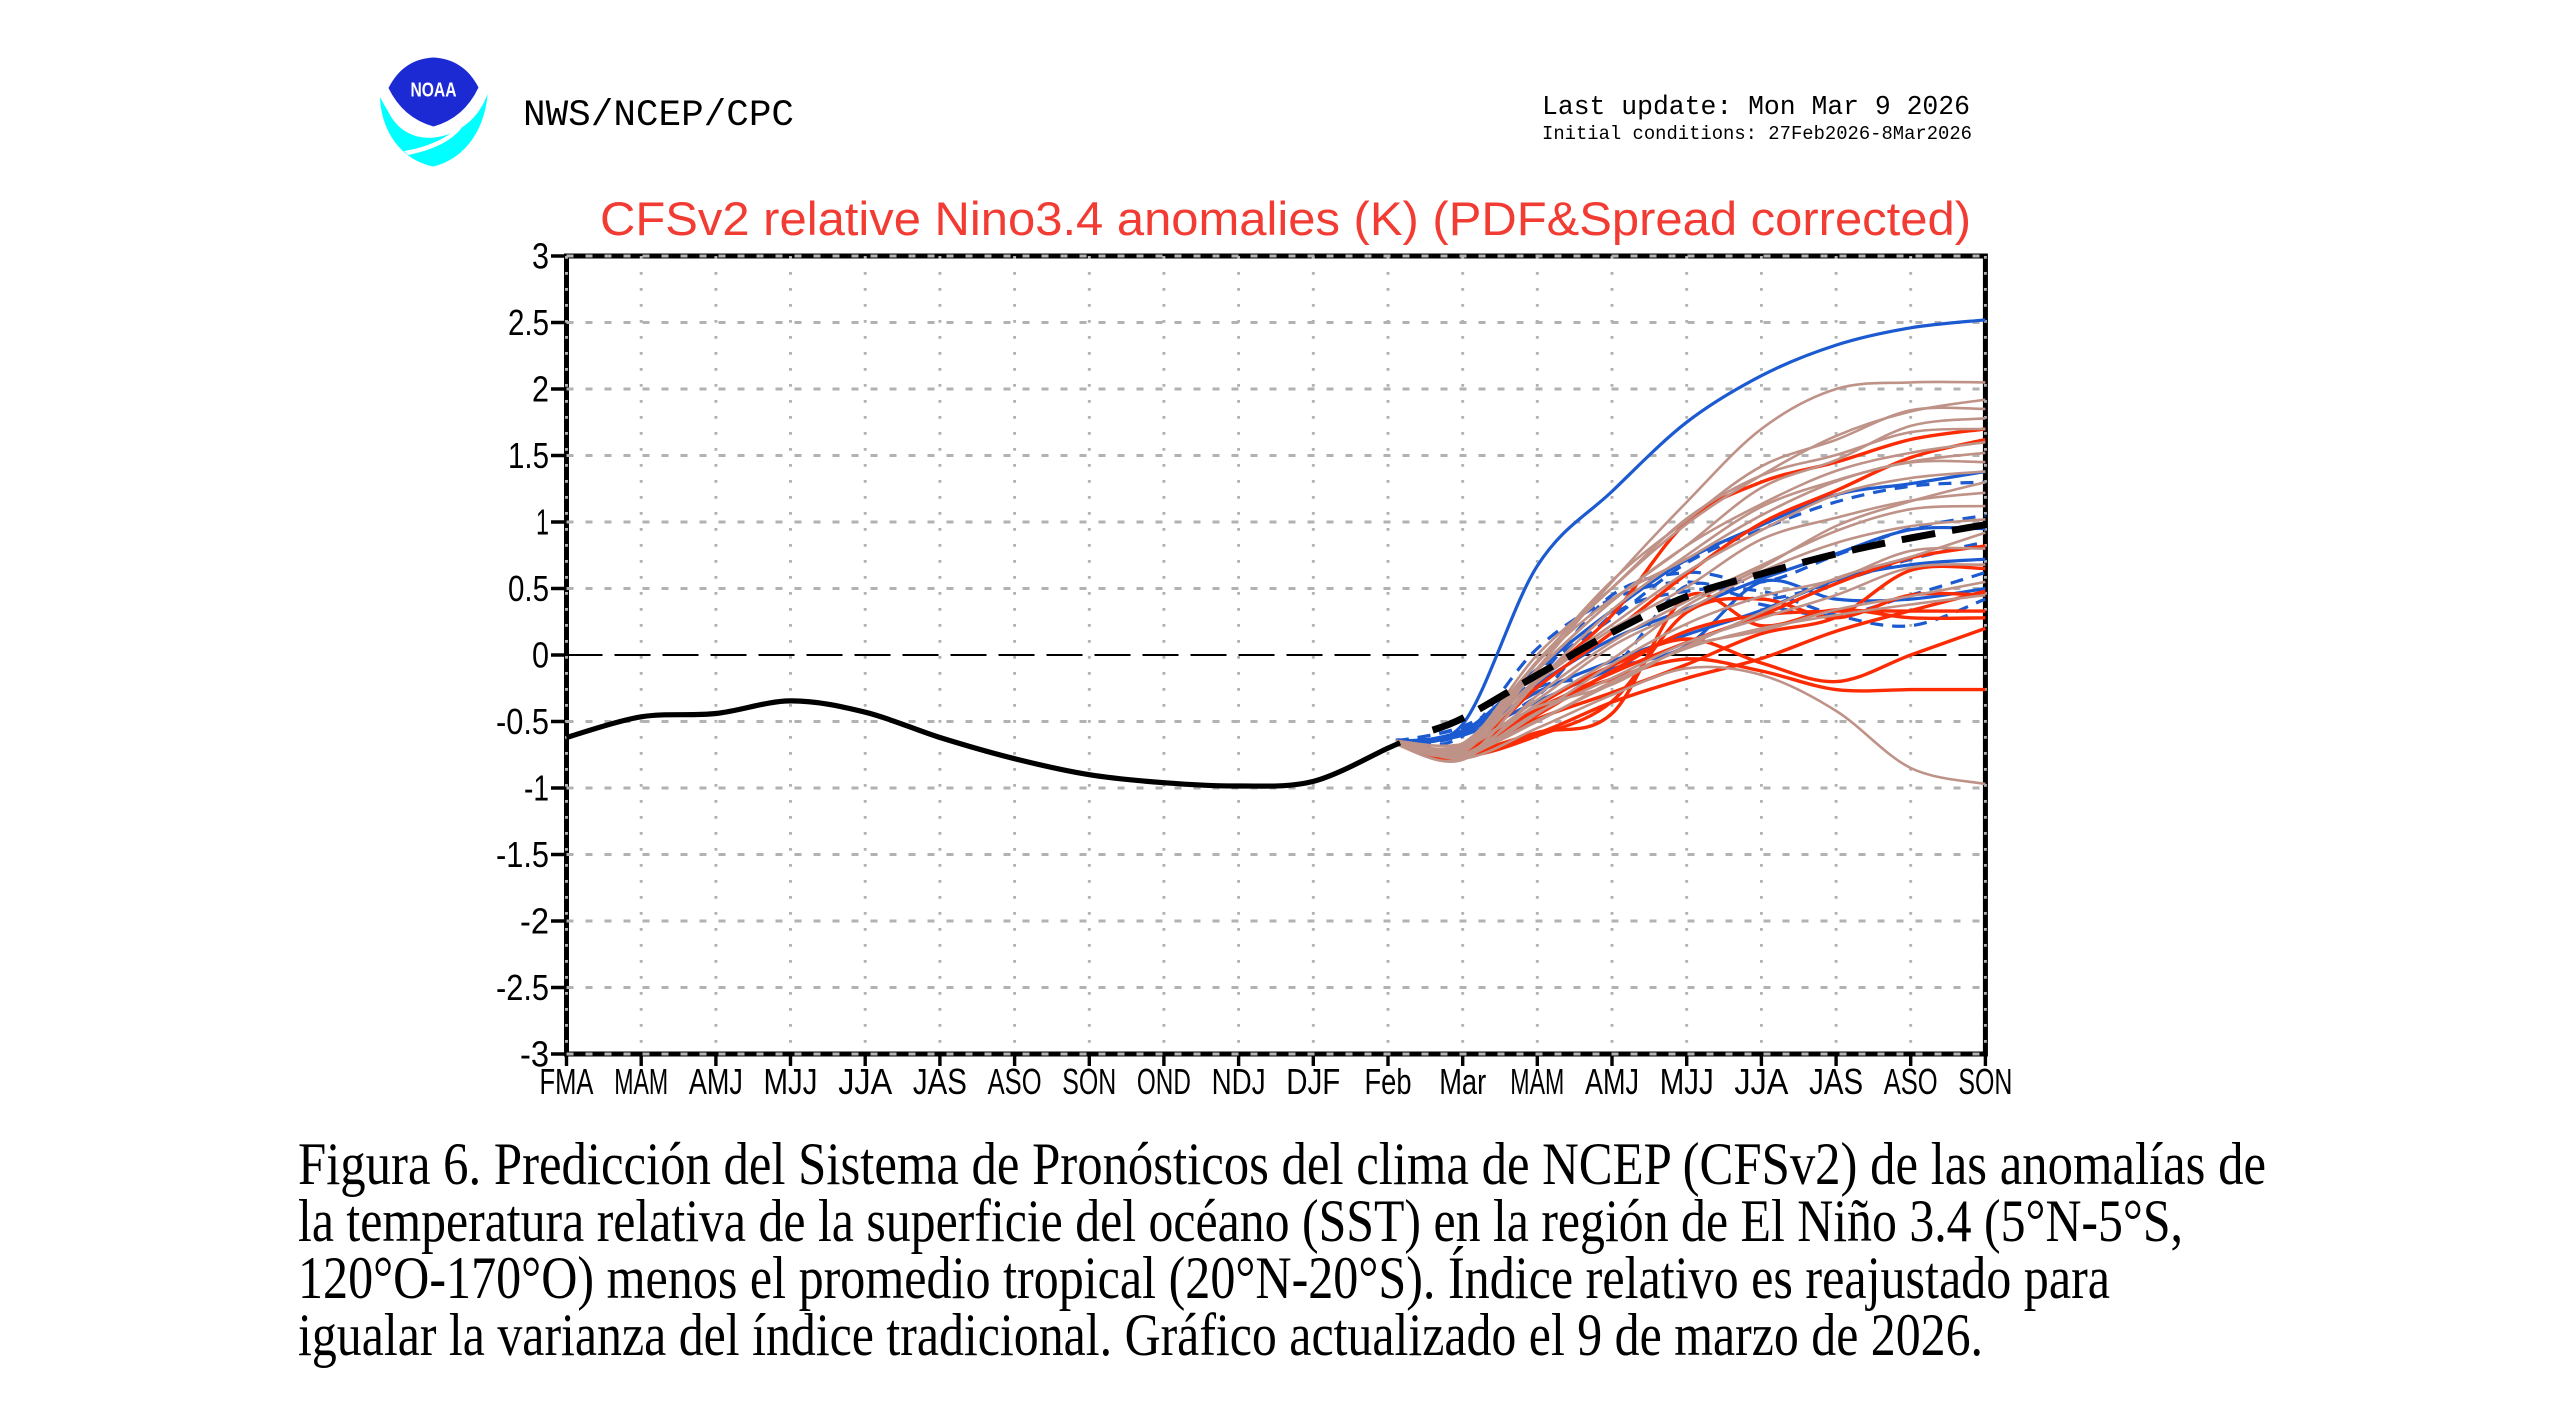 The width and height of the screenshot is (2550, 1402). Describe the element at coordinates (522, 721) in the screenshot. I see `svg-text: -0.5` at that location.